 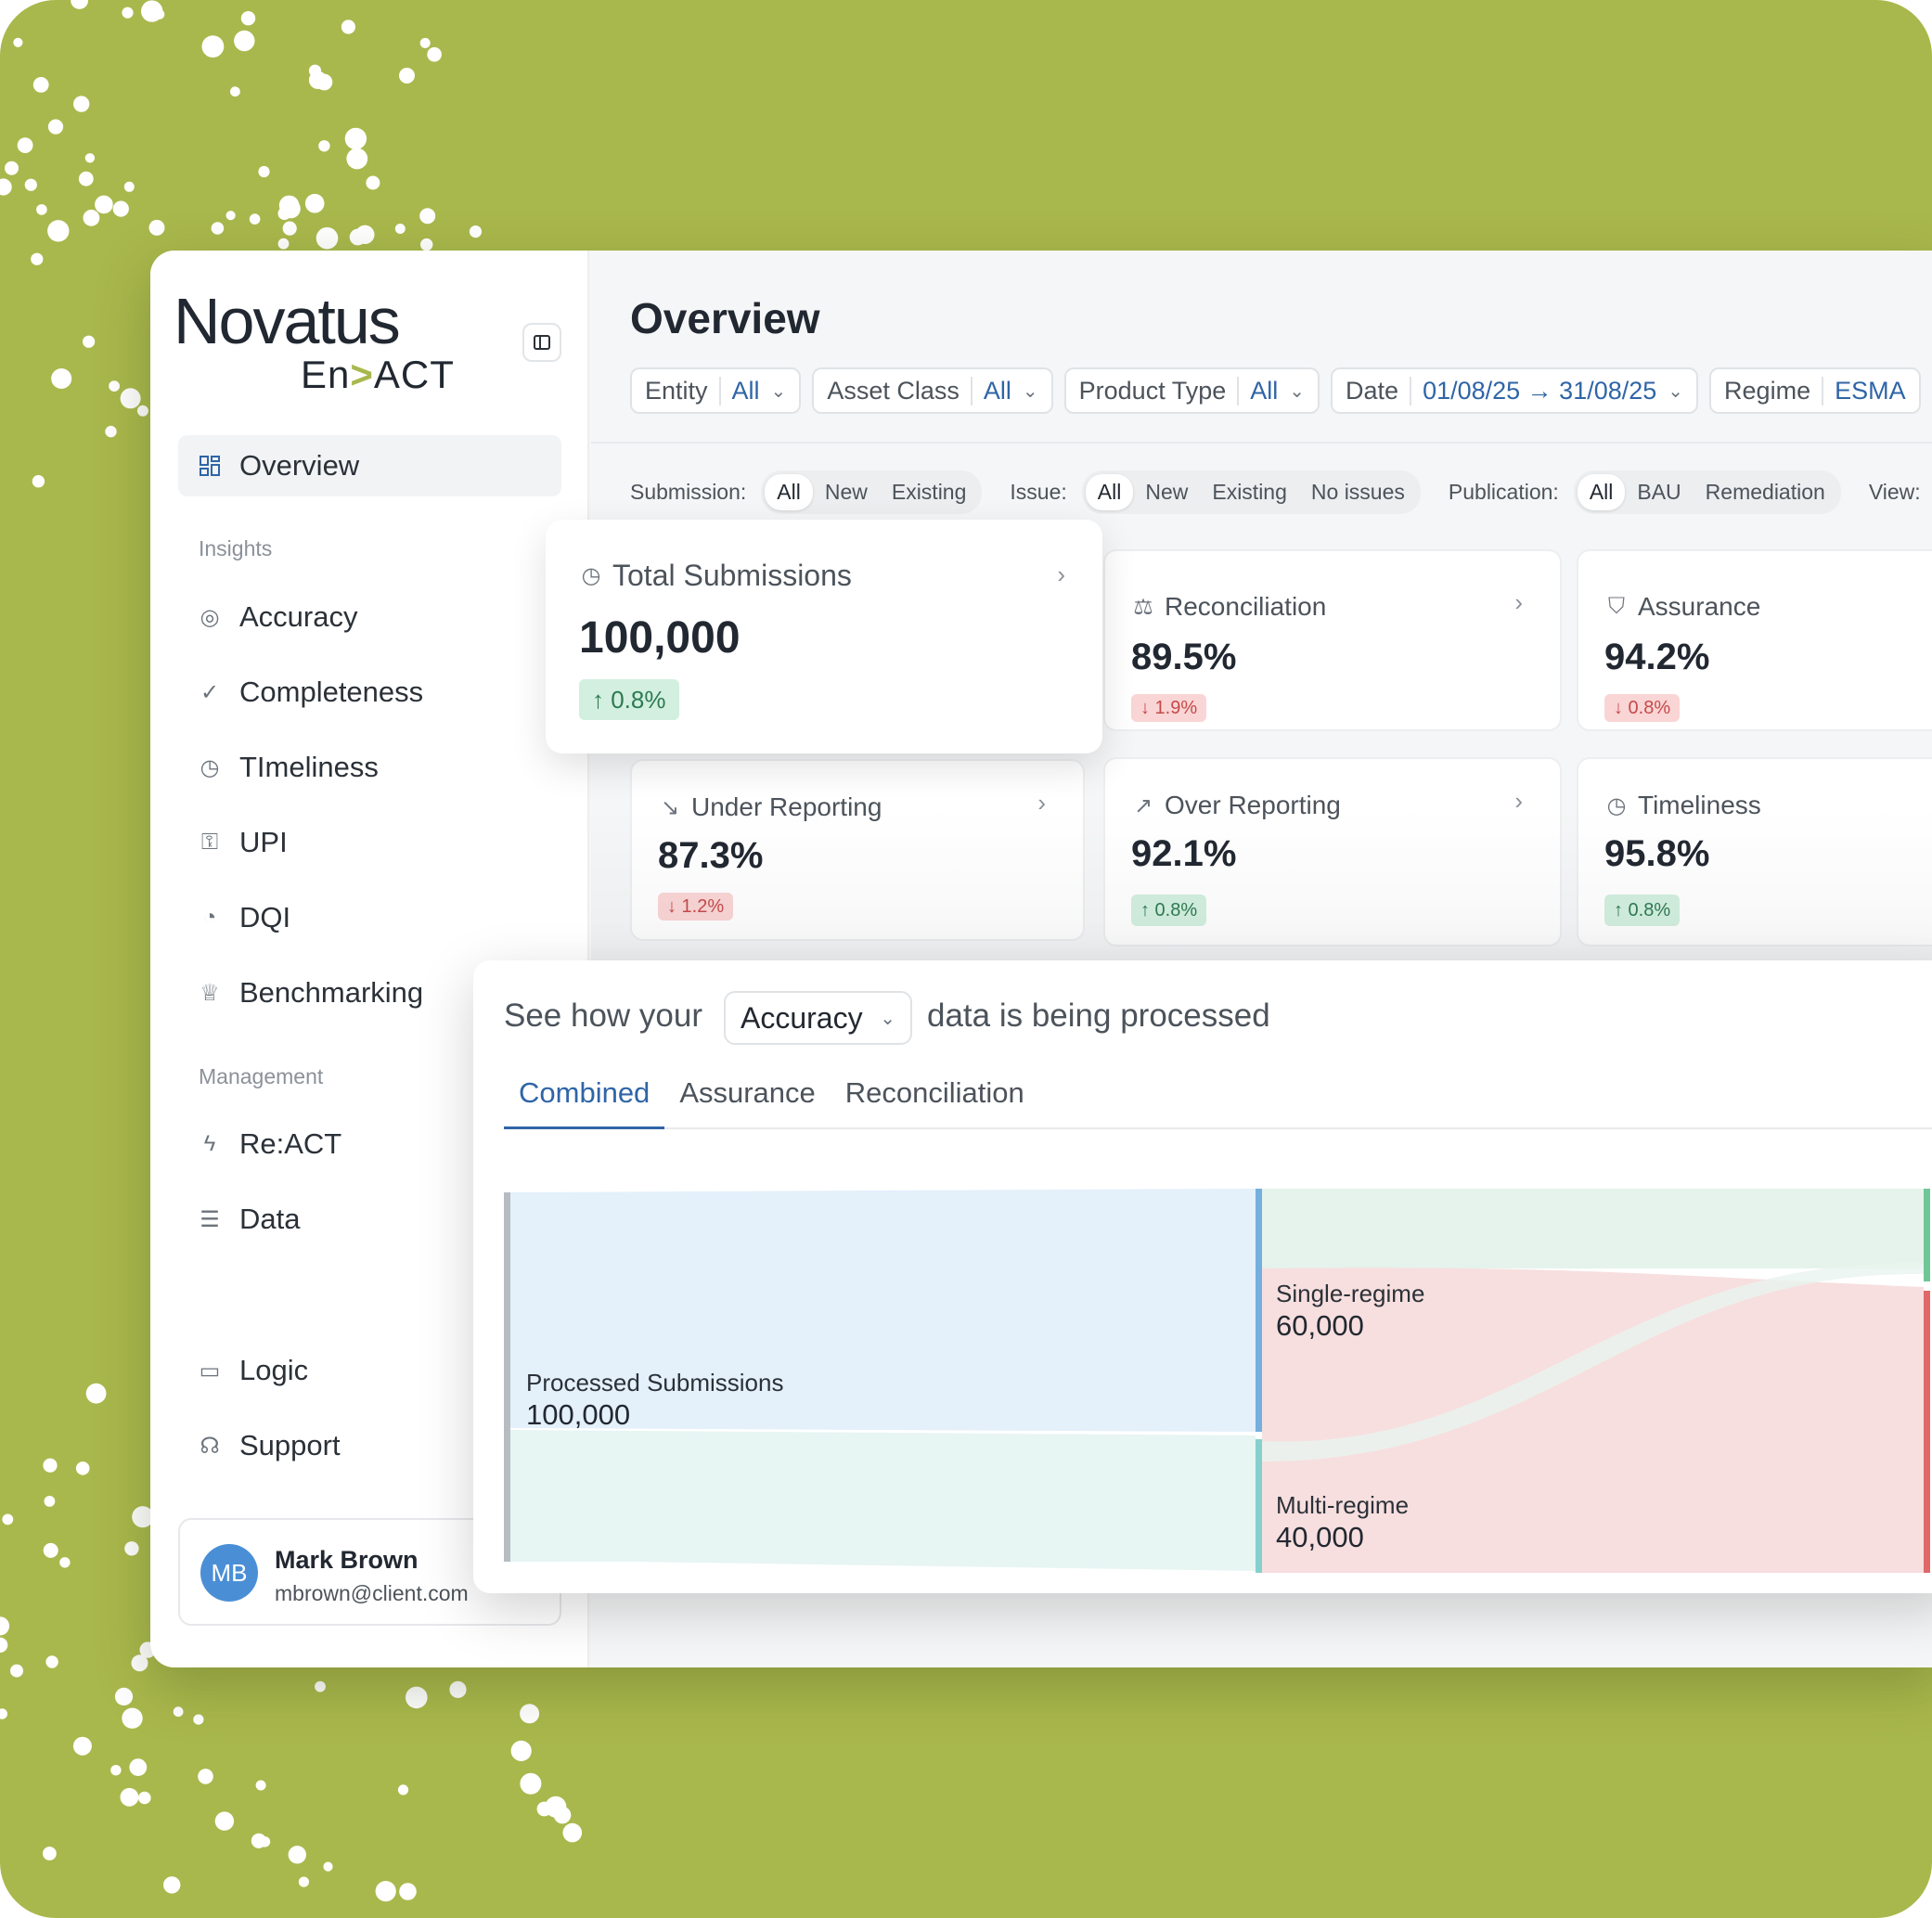 What do you see at coordinates (270, 1144) in the screenshot?
I see `sidebar-item-react: ϟ Re:ACT` at bounding box center [270, 1144].